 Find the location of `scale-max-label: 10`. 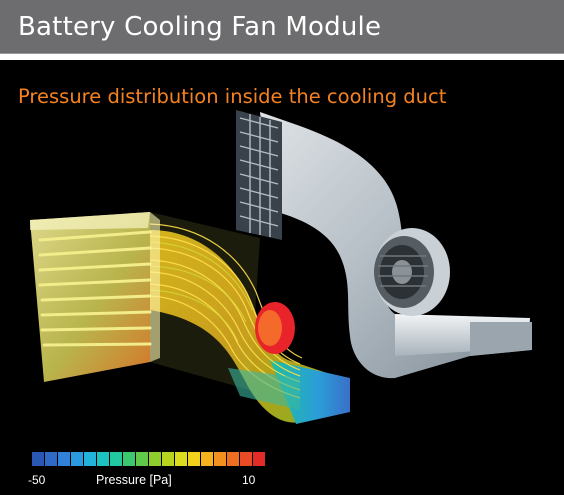

scale-max-label: 10 is located at coordinates (249, 480).